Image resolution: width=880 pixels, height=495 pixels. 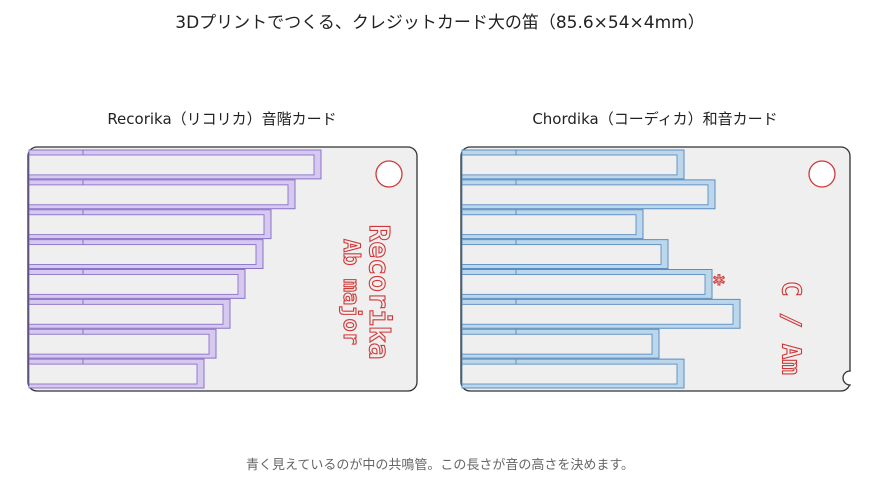 What do you see at coordinates (440, 465) in the screenshot?
I see `footnote: 青く見えているのが中の共鳴管。この長さが音の高さを決めます。` at bounding box center [440, 465].